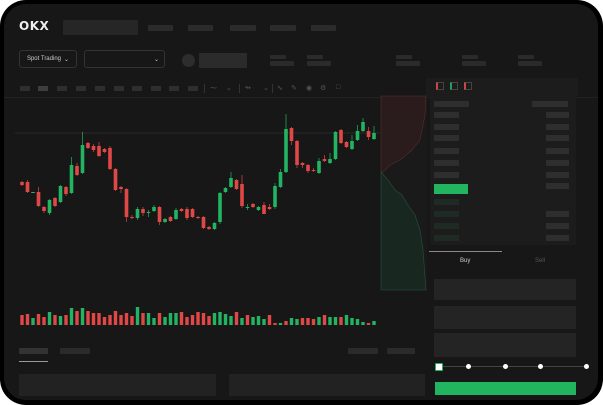 The width and height of the screenshot is (603, 405). Describe the element at coordinates (34, 26) in the screenshot. I see `okx-logo: OKX` at that location.